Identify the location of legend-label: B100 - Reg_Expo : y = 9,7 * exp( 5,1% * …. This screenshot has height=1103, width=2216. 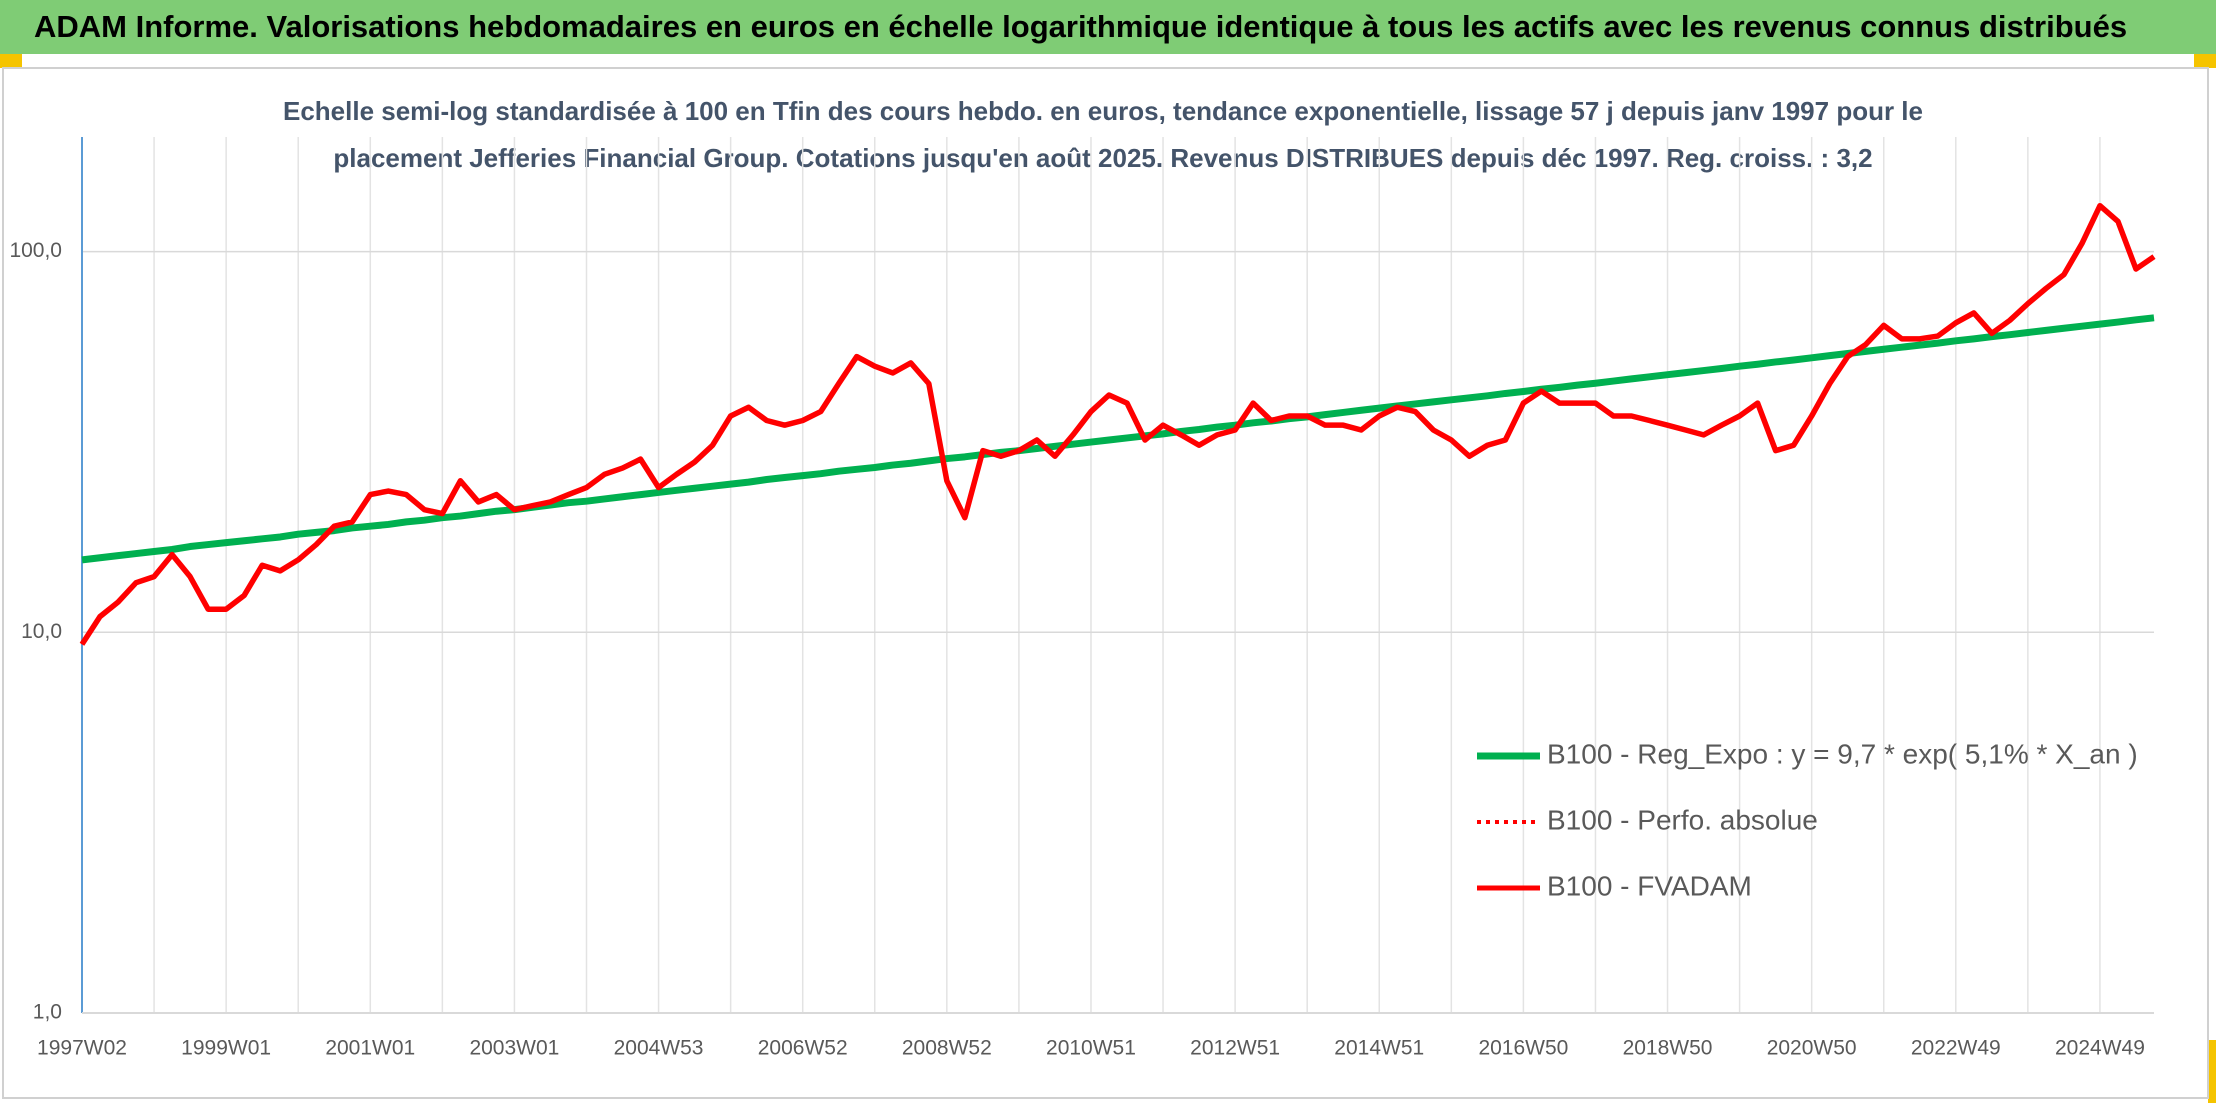
(1842, 753).